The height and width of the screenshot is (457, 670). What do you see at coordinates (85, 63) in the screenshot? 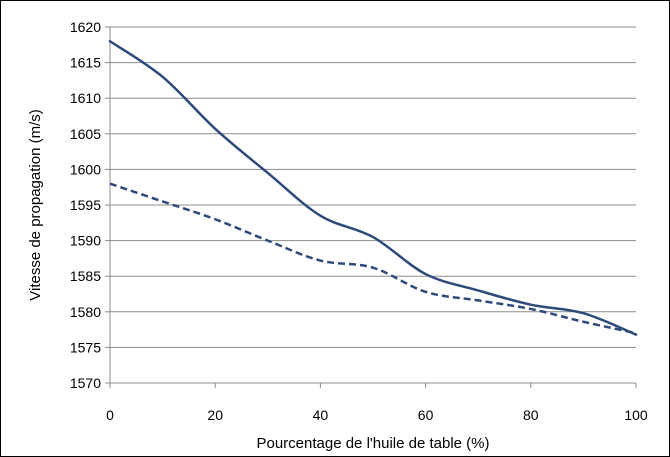
I see `y-tick-label: 1615` at bounding box center [85, 63].